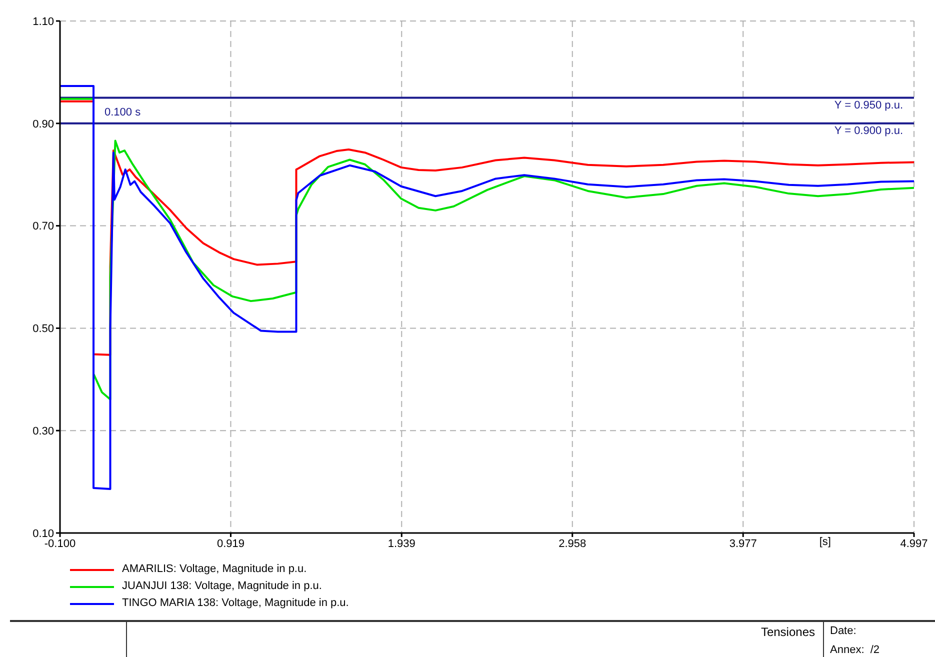 The height and width of the screenshot is (657, 935). What do you see at coordinates (43, 22) in the screenshot?
I see `y-tick-label: 1.10` at bounding box center [43, 22].